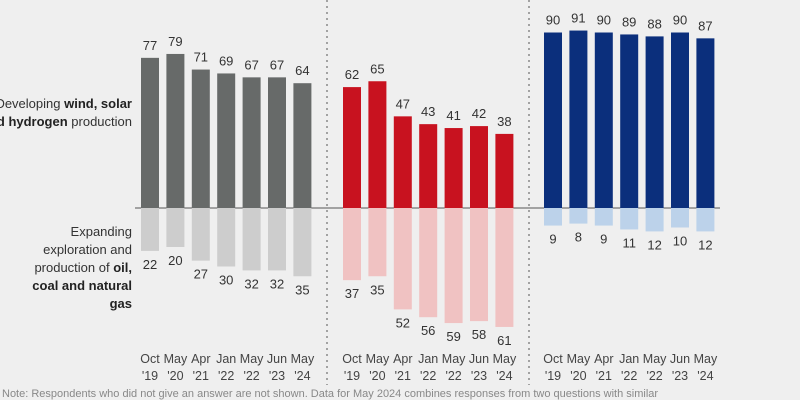 The width and height of the screenshot is (800, 400). I want to click on data-label-negative: 10, so click(680, 241).